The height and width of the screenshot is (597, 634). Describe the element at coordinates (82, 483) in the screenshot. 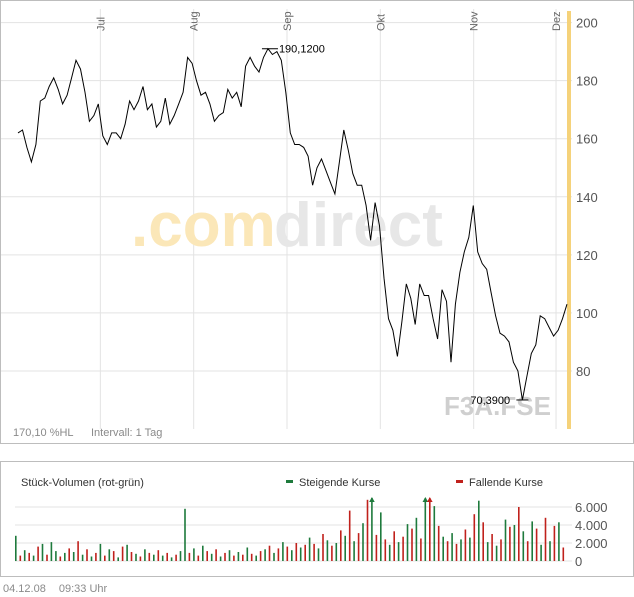

I see `volume-title: Stück-Volumen (rot-grün)` at that location.